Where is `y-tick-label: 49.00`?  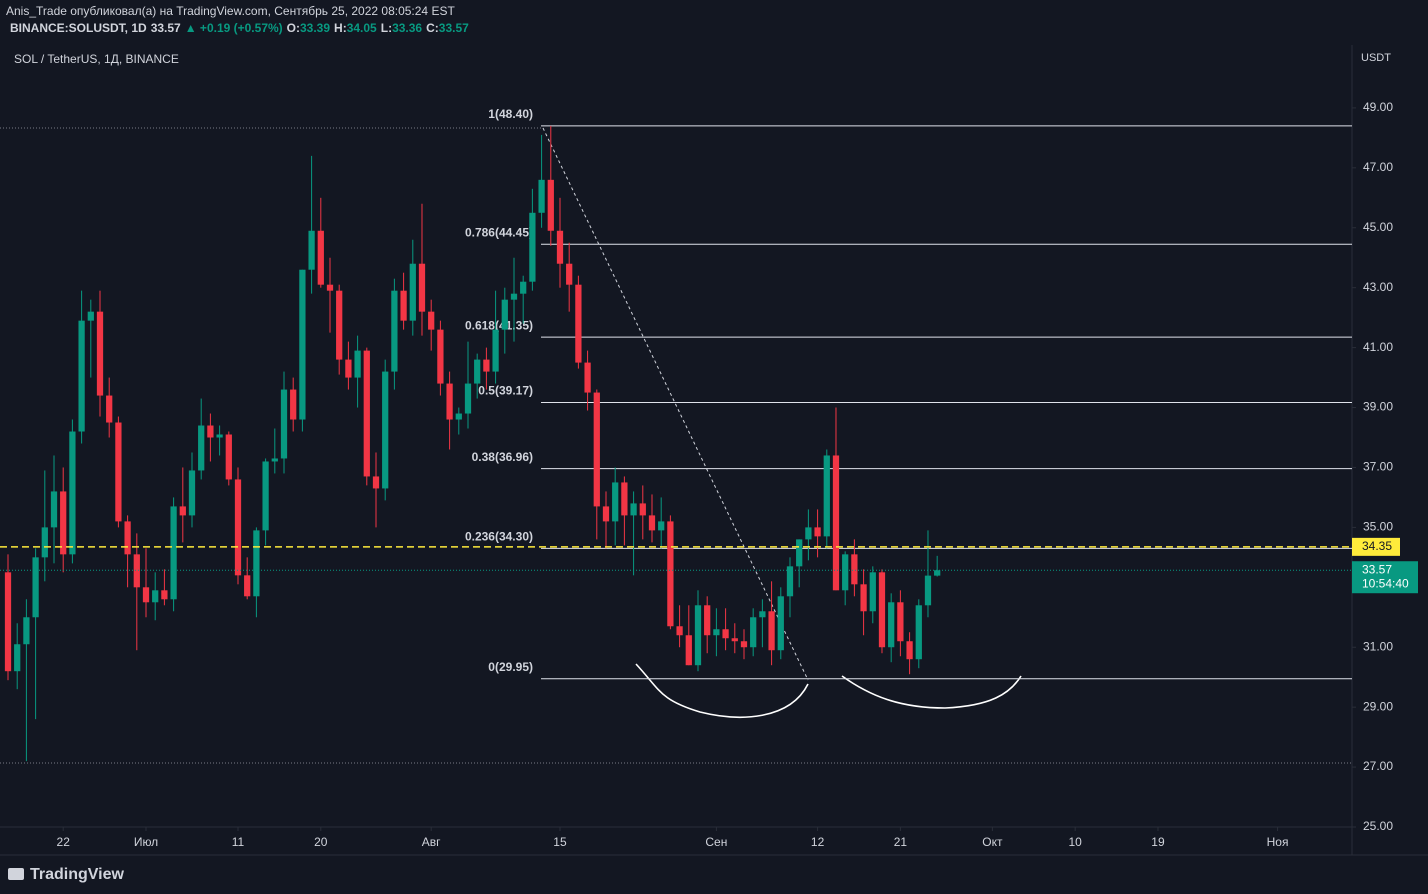 y-tick-label: 49.00 is located at coordinates (1378, 107).